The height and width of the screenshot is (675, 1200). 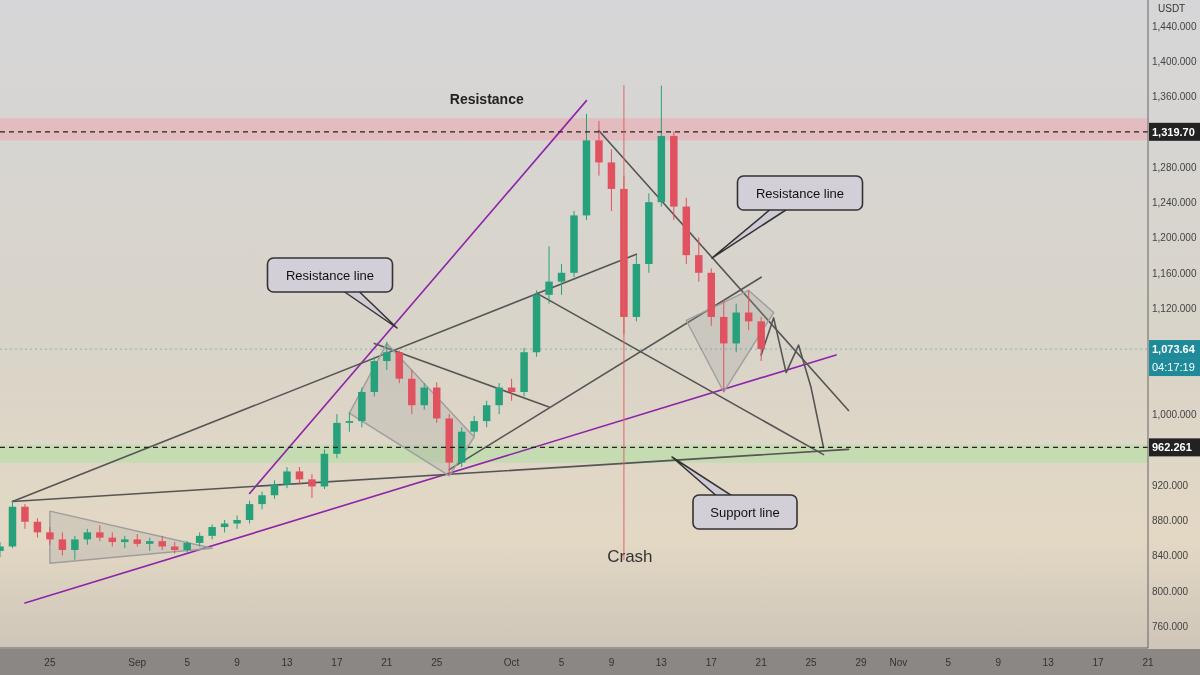 What do you see at coordinates (898, 662) in the screenshot?
I see `x-tick-label: Nov` at bounding box center [898, 662].